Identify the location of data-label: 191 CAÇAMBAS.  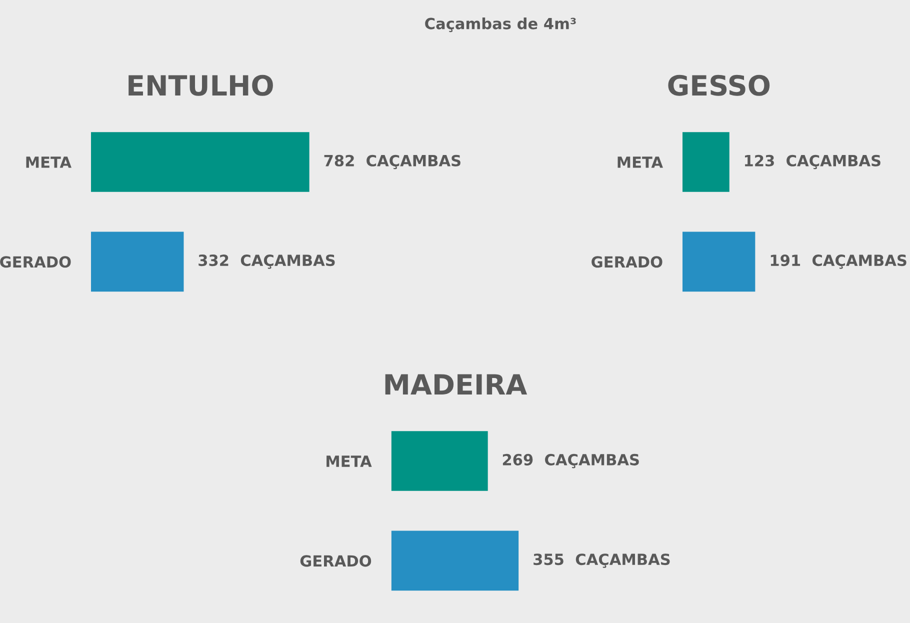
(838, 261).